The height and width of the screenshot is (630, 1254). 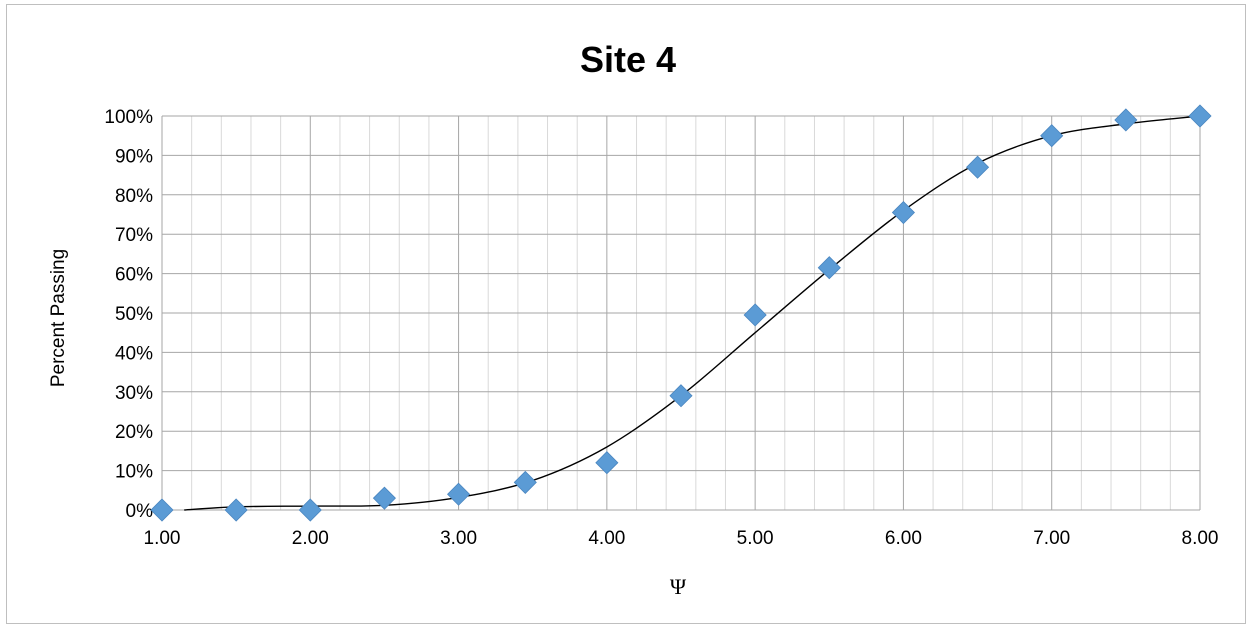 I want to click on x-tick-label: 1.00, so click(x=162, y=538).